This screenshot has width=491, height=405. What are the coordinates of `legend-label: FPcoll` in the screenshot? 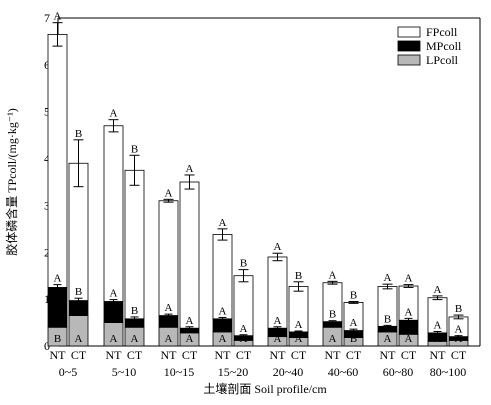 It's located at (442, 32).